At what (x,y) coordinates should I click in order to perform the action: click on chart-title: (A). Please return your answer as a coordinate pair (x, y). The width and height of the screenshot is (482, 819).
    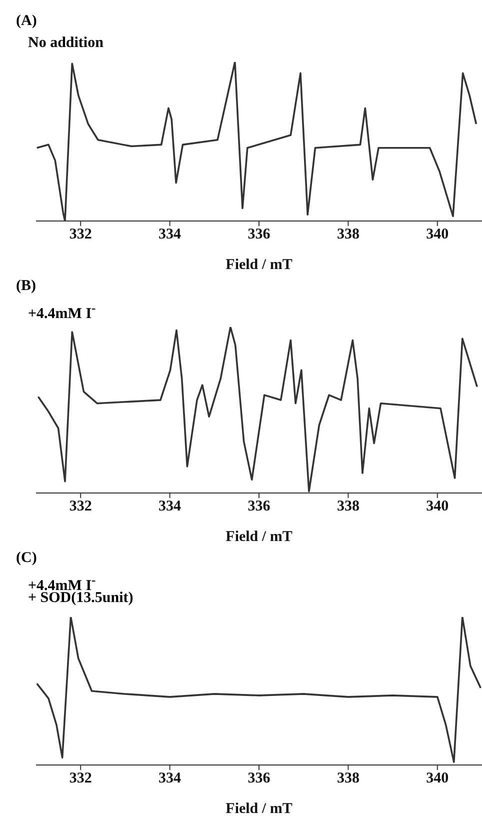
    Looking at the image, I should click on (27, 21).